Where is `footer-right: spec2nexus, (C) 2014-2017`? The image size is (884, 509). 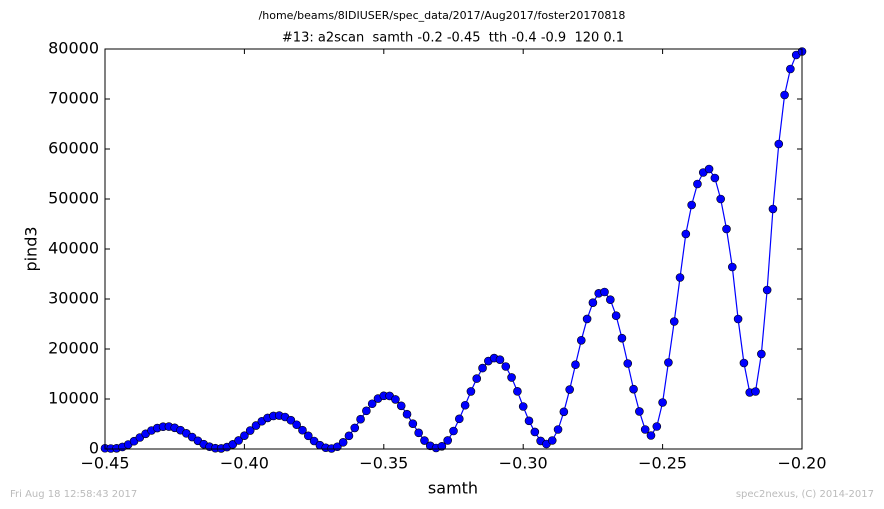 footer-right: spec2nexus, (C) 2014-2017 is located at coordinates (805, 494).